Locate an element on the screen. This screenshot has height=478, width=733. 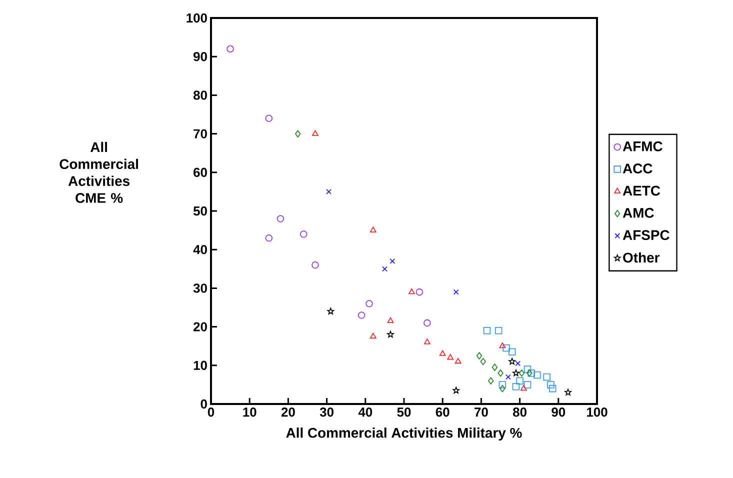
x-tick-label: 70 is located at coordinates (481, 412).